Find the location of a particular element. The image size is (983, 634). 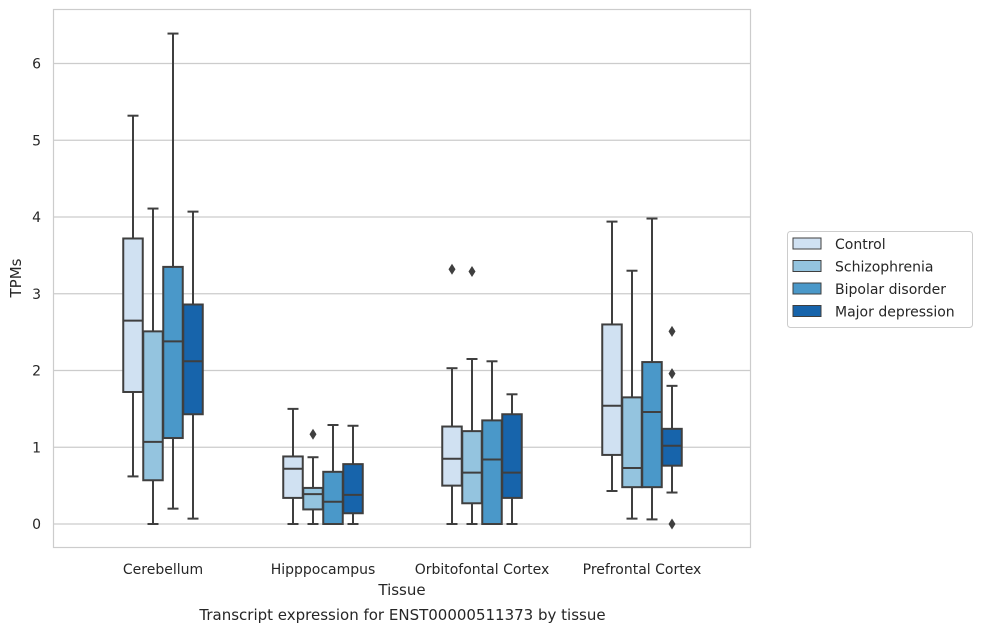

legend-label: Control is located at coordinates (860, 245).